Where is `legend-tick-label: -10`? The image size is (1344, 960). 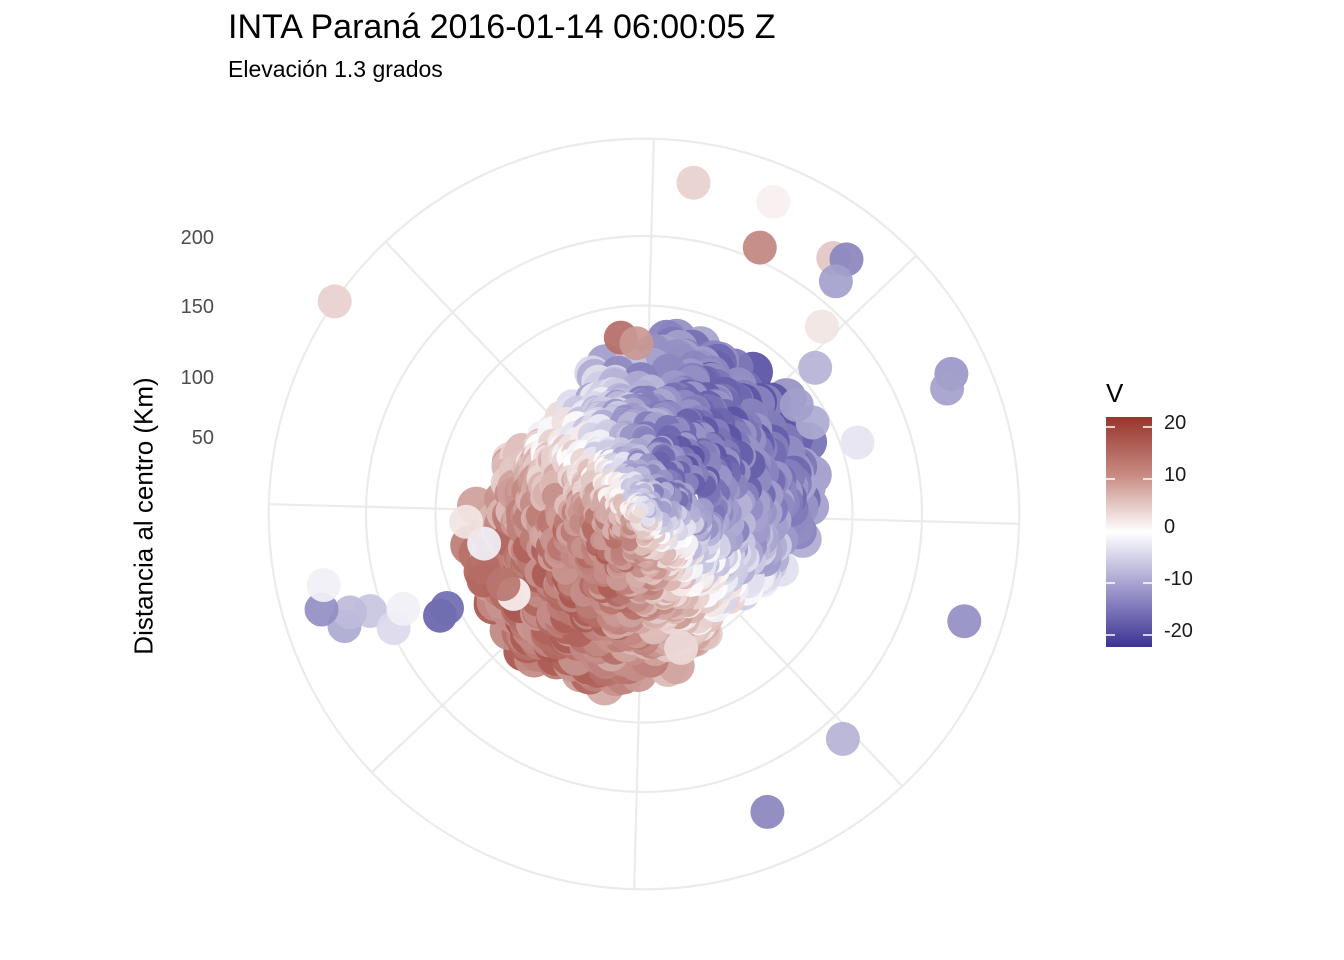 legend-tick-label: -10 is located at coordinates (1178, 579).